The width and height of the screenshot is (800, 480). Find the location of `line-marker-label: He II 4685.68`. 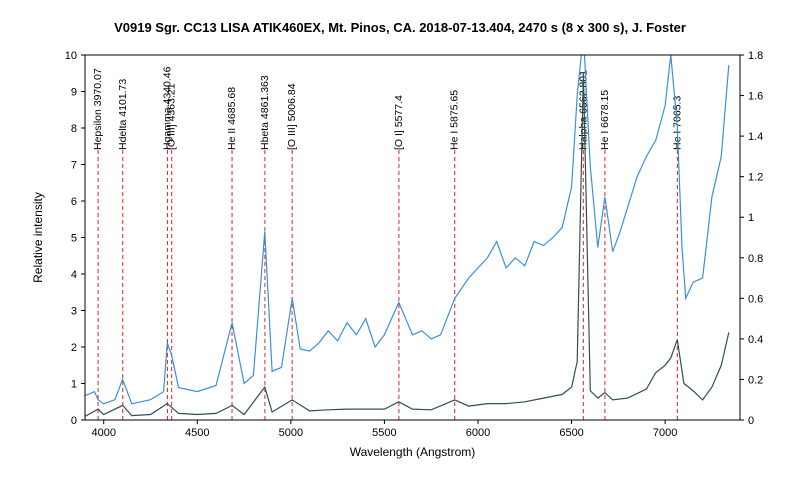

line-marker-label: He II 4685.68 is located at coordinates (232, 118).